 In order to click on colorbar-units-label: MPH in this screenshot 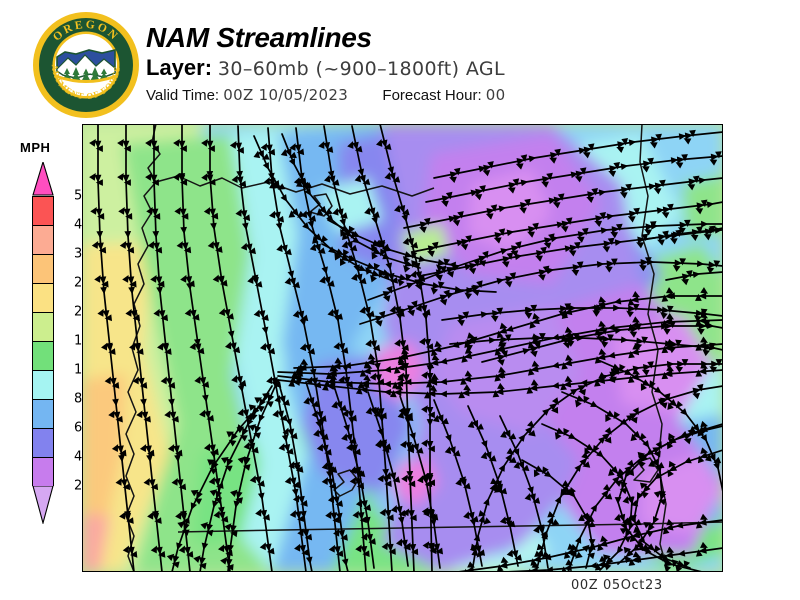, I will do `click(35, 147)`.